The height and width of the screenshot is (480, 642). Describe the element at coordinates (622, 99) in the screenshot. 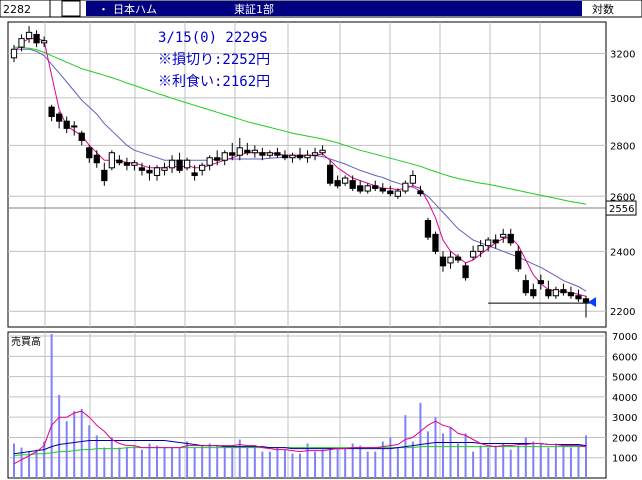

I see `price-tick-label: 3000` at that location.